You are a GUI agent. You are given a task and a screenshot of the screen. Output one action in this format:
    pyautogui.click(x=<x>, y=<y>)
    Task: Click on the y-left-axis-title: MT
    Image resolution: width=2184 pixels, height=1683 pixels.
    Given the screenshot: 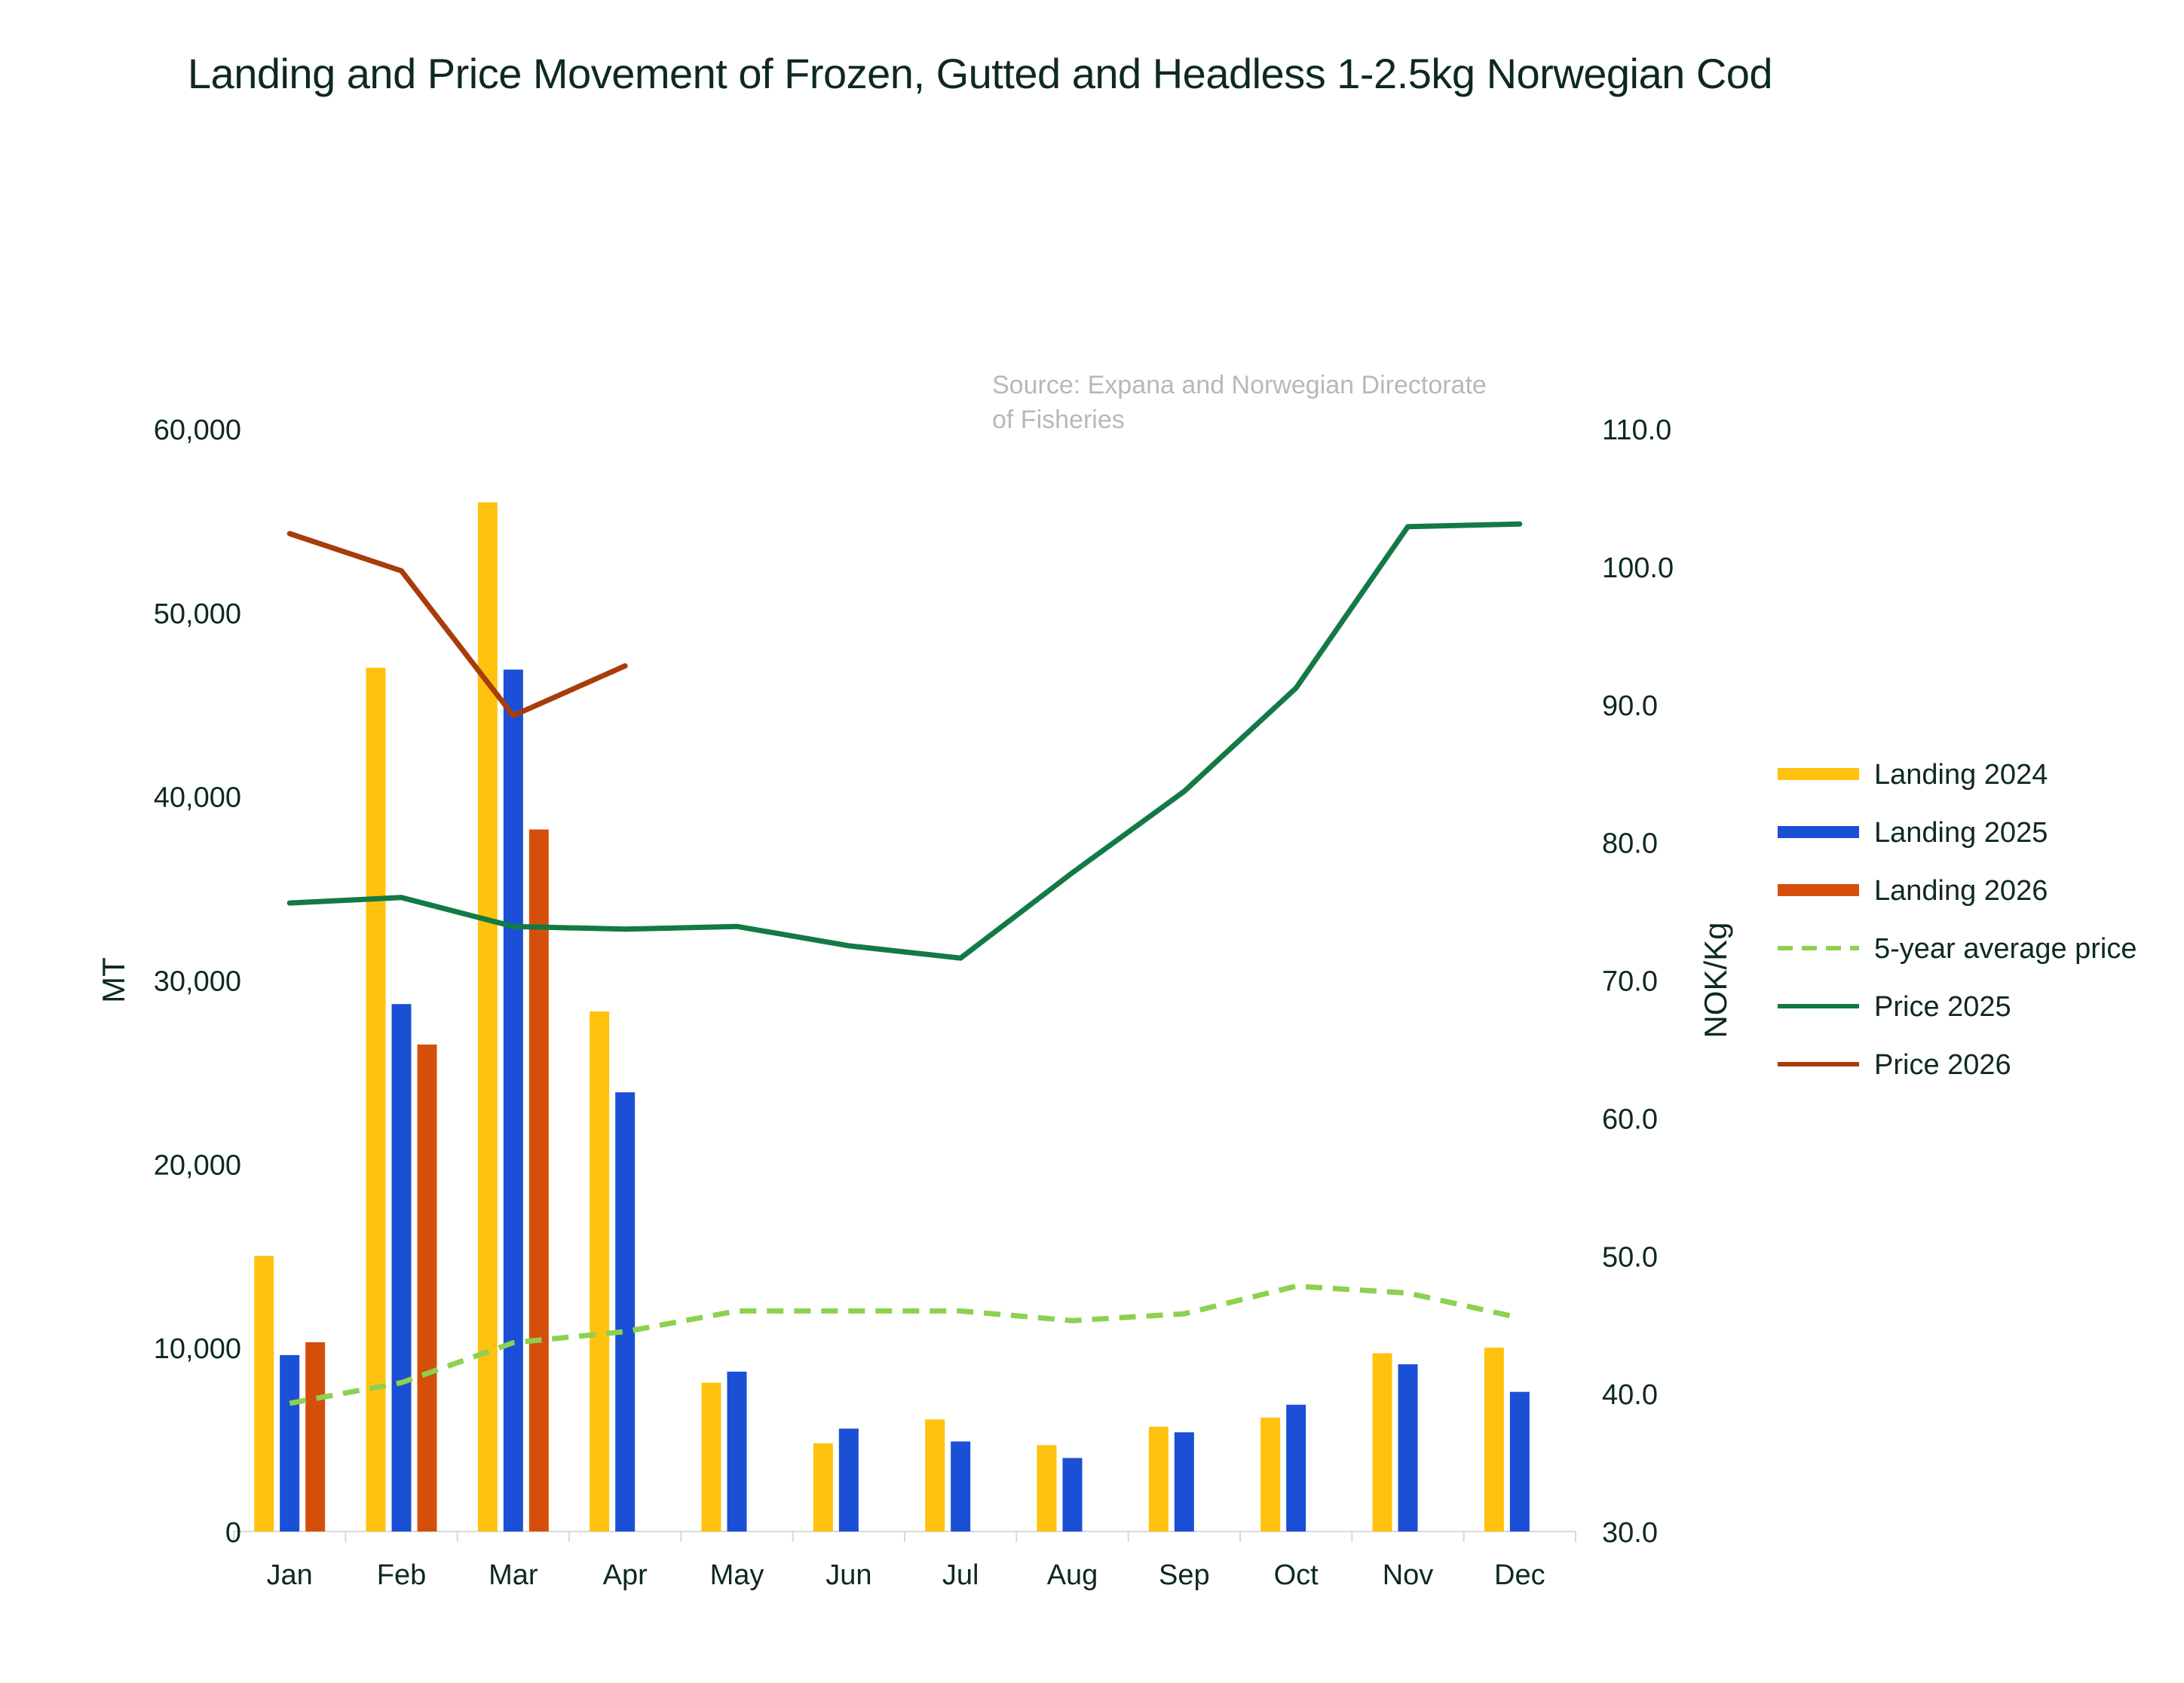 What is the action you would take?
    pyautogui.click(x=113, y=980)
    